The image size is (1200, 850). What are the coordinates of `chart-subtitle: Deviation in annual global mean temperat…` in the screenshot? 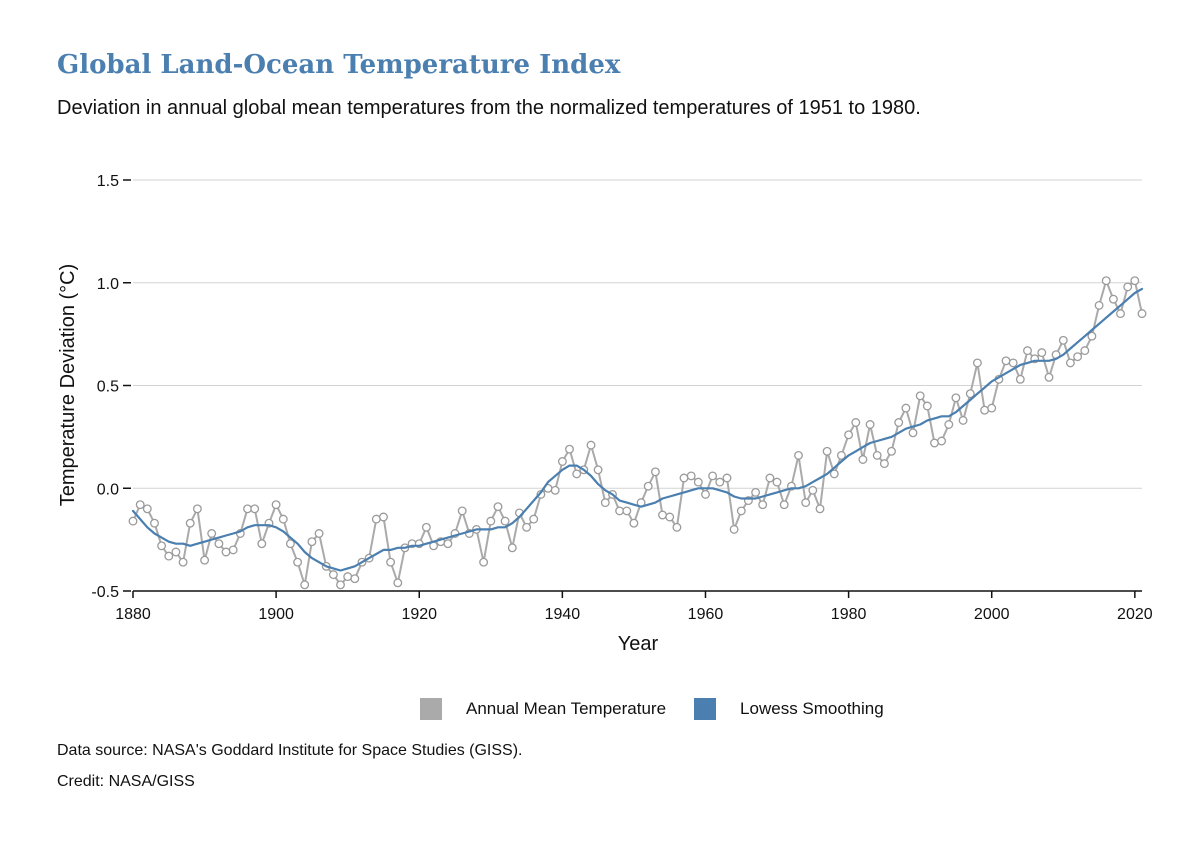 It's located at (489, 108).